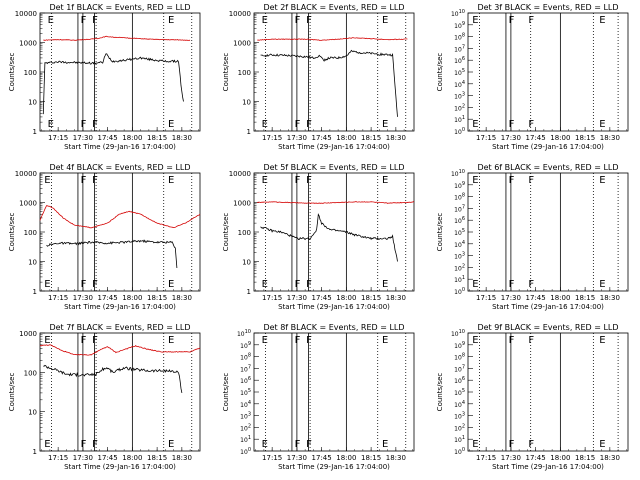 The width and height of the screenshot is (640, 480). Describe the element at coordinates (547, 327) in the screenshot. I see `chart-title: Det 9f BLACK = Events, RED = LLD` at that location.